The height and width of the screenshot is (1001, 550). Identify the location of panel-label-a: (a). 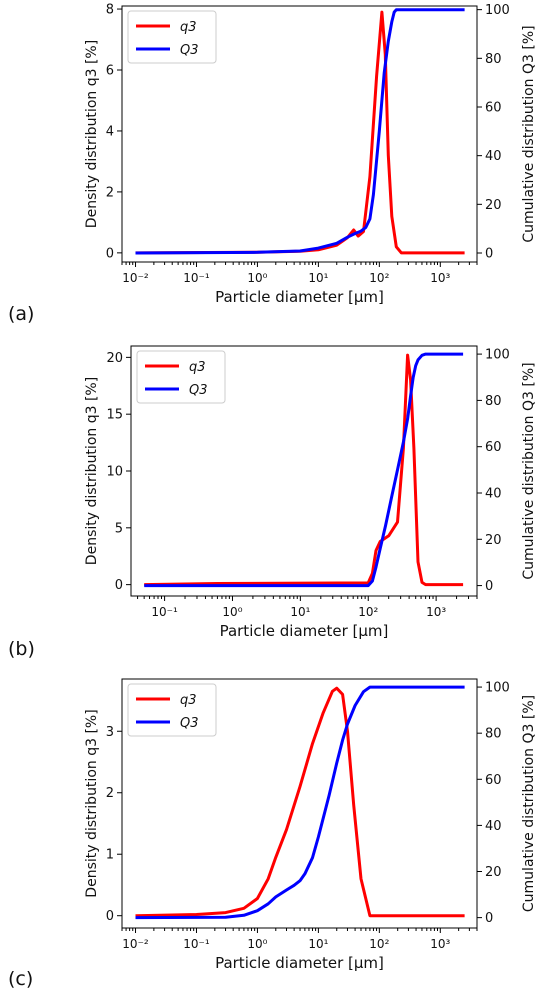
(21, 314).